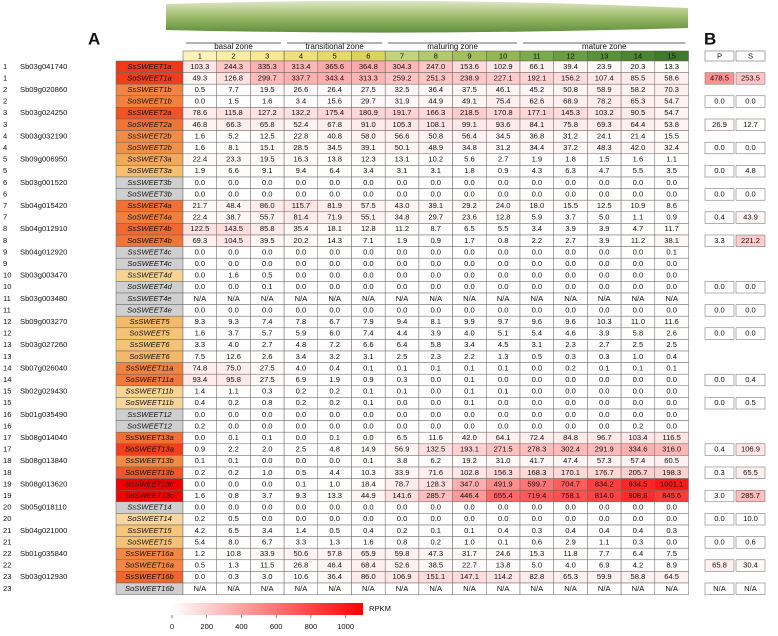 The image size is (778, 636). What do you see at coordinates (469, 228) in the screenshot?
I see `cell-value: 6.5` at bounding box center [469, 228].